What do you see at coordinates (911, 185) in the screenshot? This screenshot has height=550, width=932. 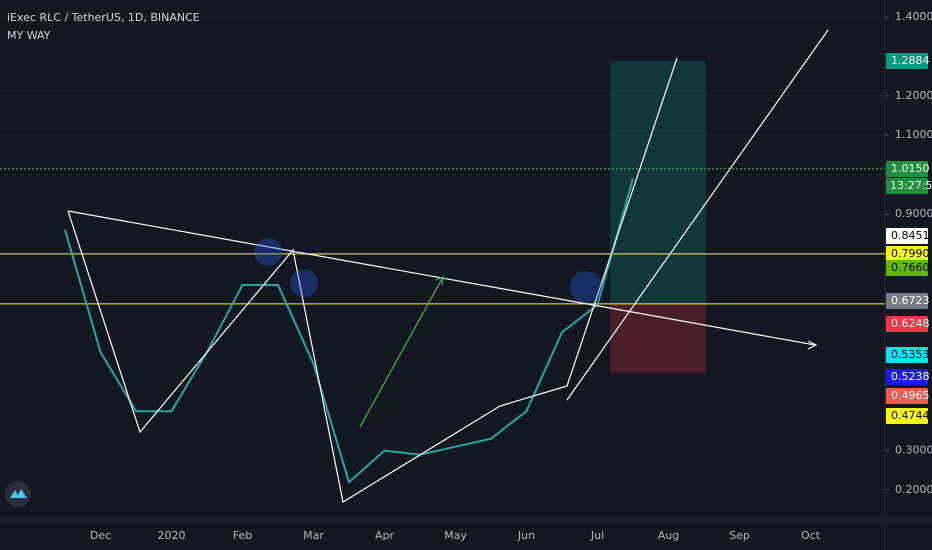 I see `countdown: 13:27:56` at bounding box center [911, 185].